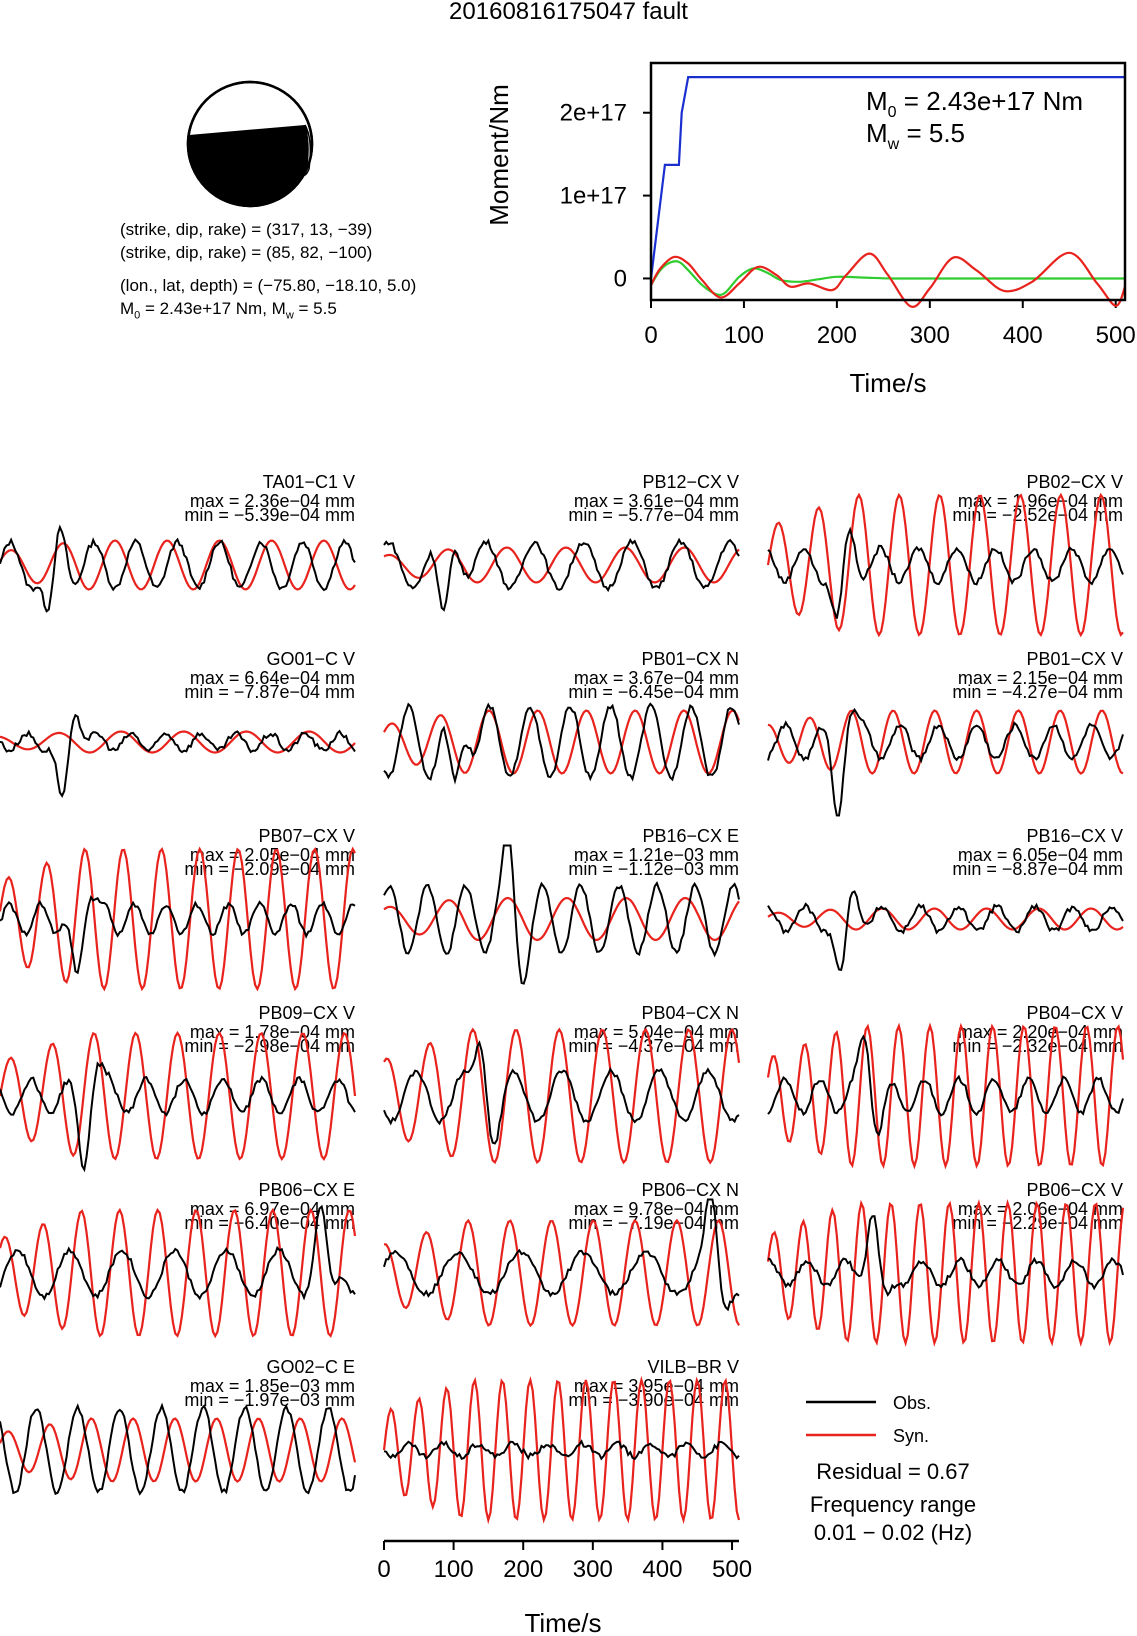  What do you see at coordinates (246, 252) in the screenshot?
I see `nodal-plane-2: (strike, dip, rake) = (85, 82, −100)` at bounding box center [246, 252].